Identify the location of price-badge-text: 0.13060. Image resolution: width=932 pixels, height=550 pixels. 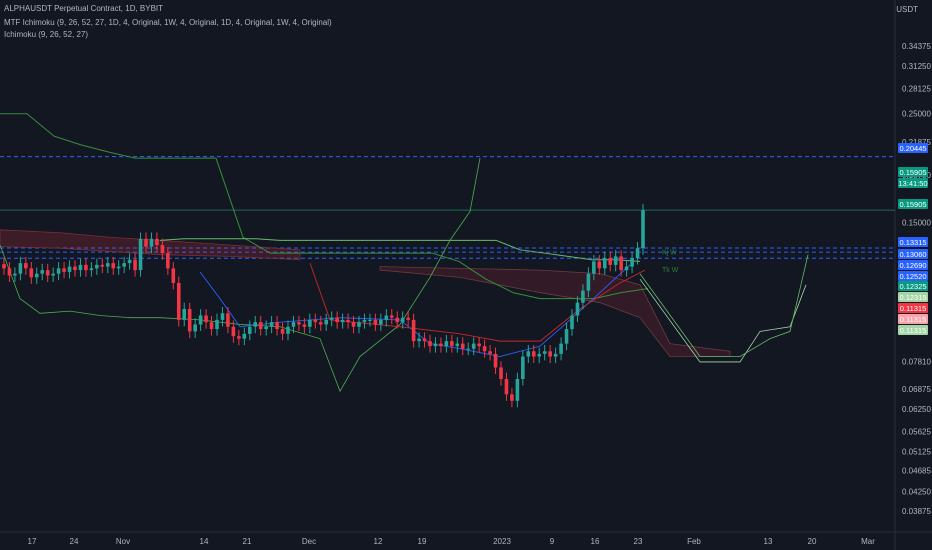
(912, 254).